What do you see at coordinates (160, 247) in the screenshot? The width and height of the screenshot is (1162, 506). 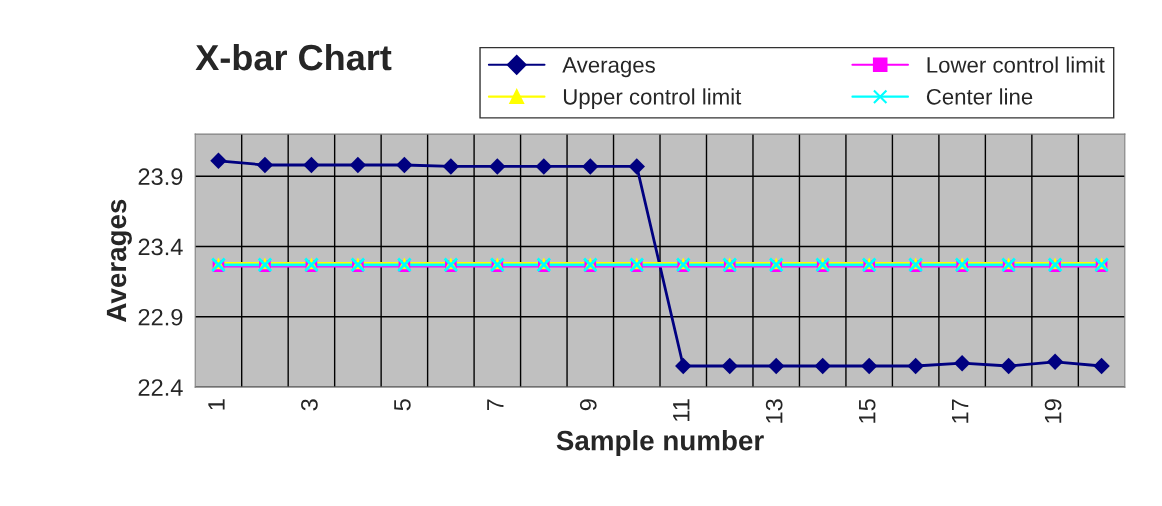 I see `y-tick-label: 23.4` at bounding box center [160, 247].